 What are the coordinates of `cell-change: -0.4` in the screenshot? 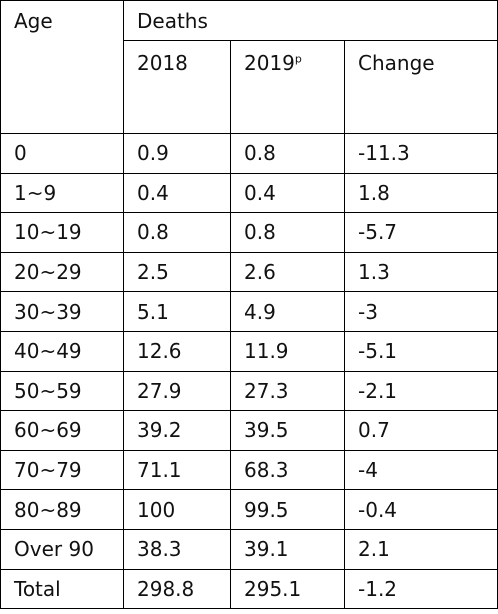 It's located at (420, 509).